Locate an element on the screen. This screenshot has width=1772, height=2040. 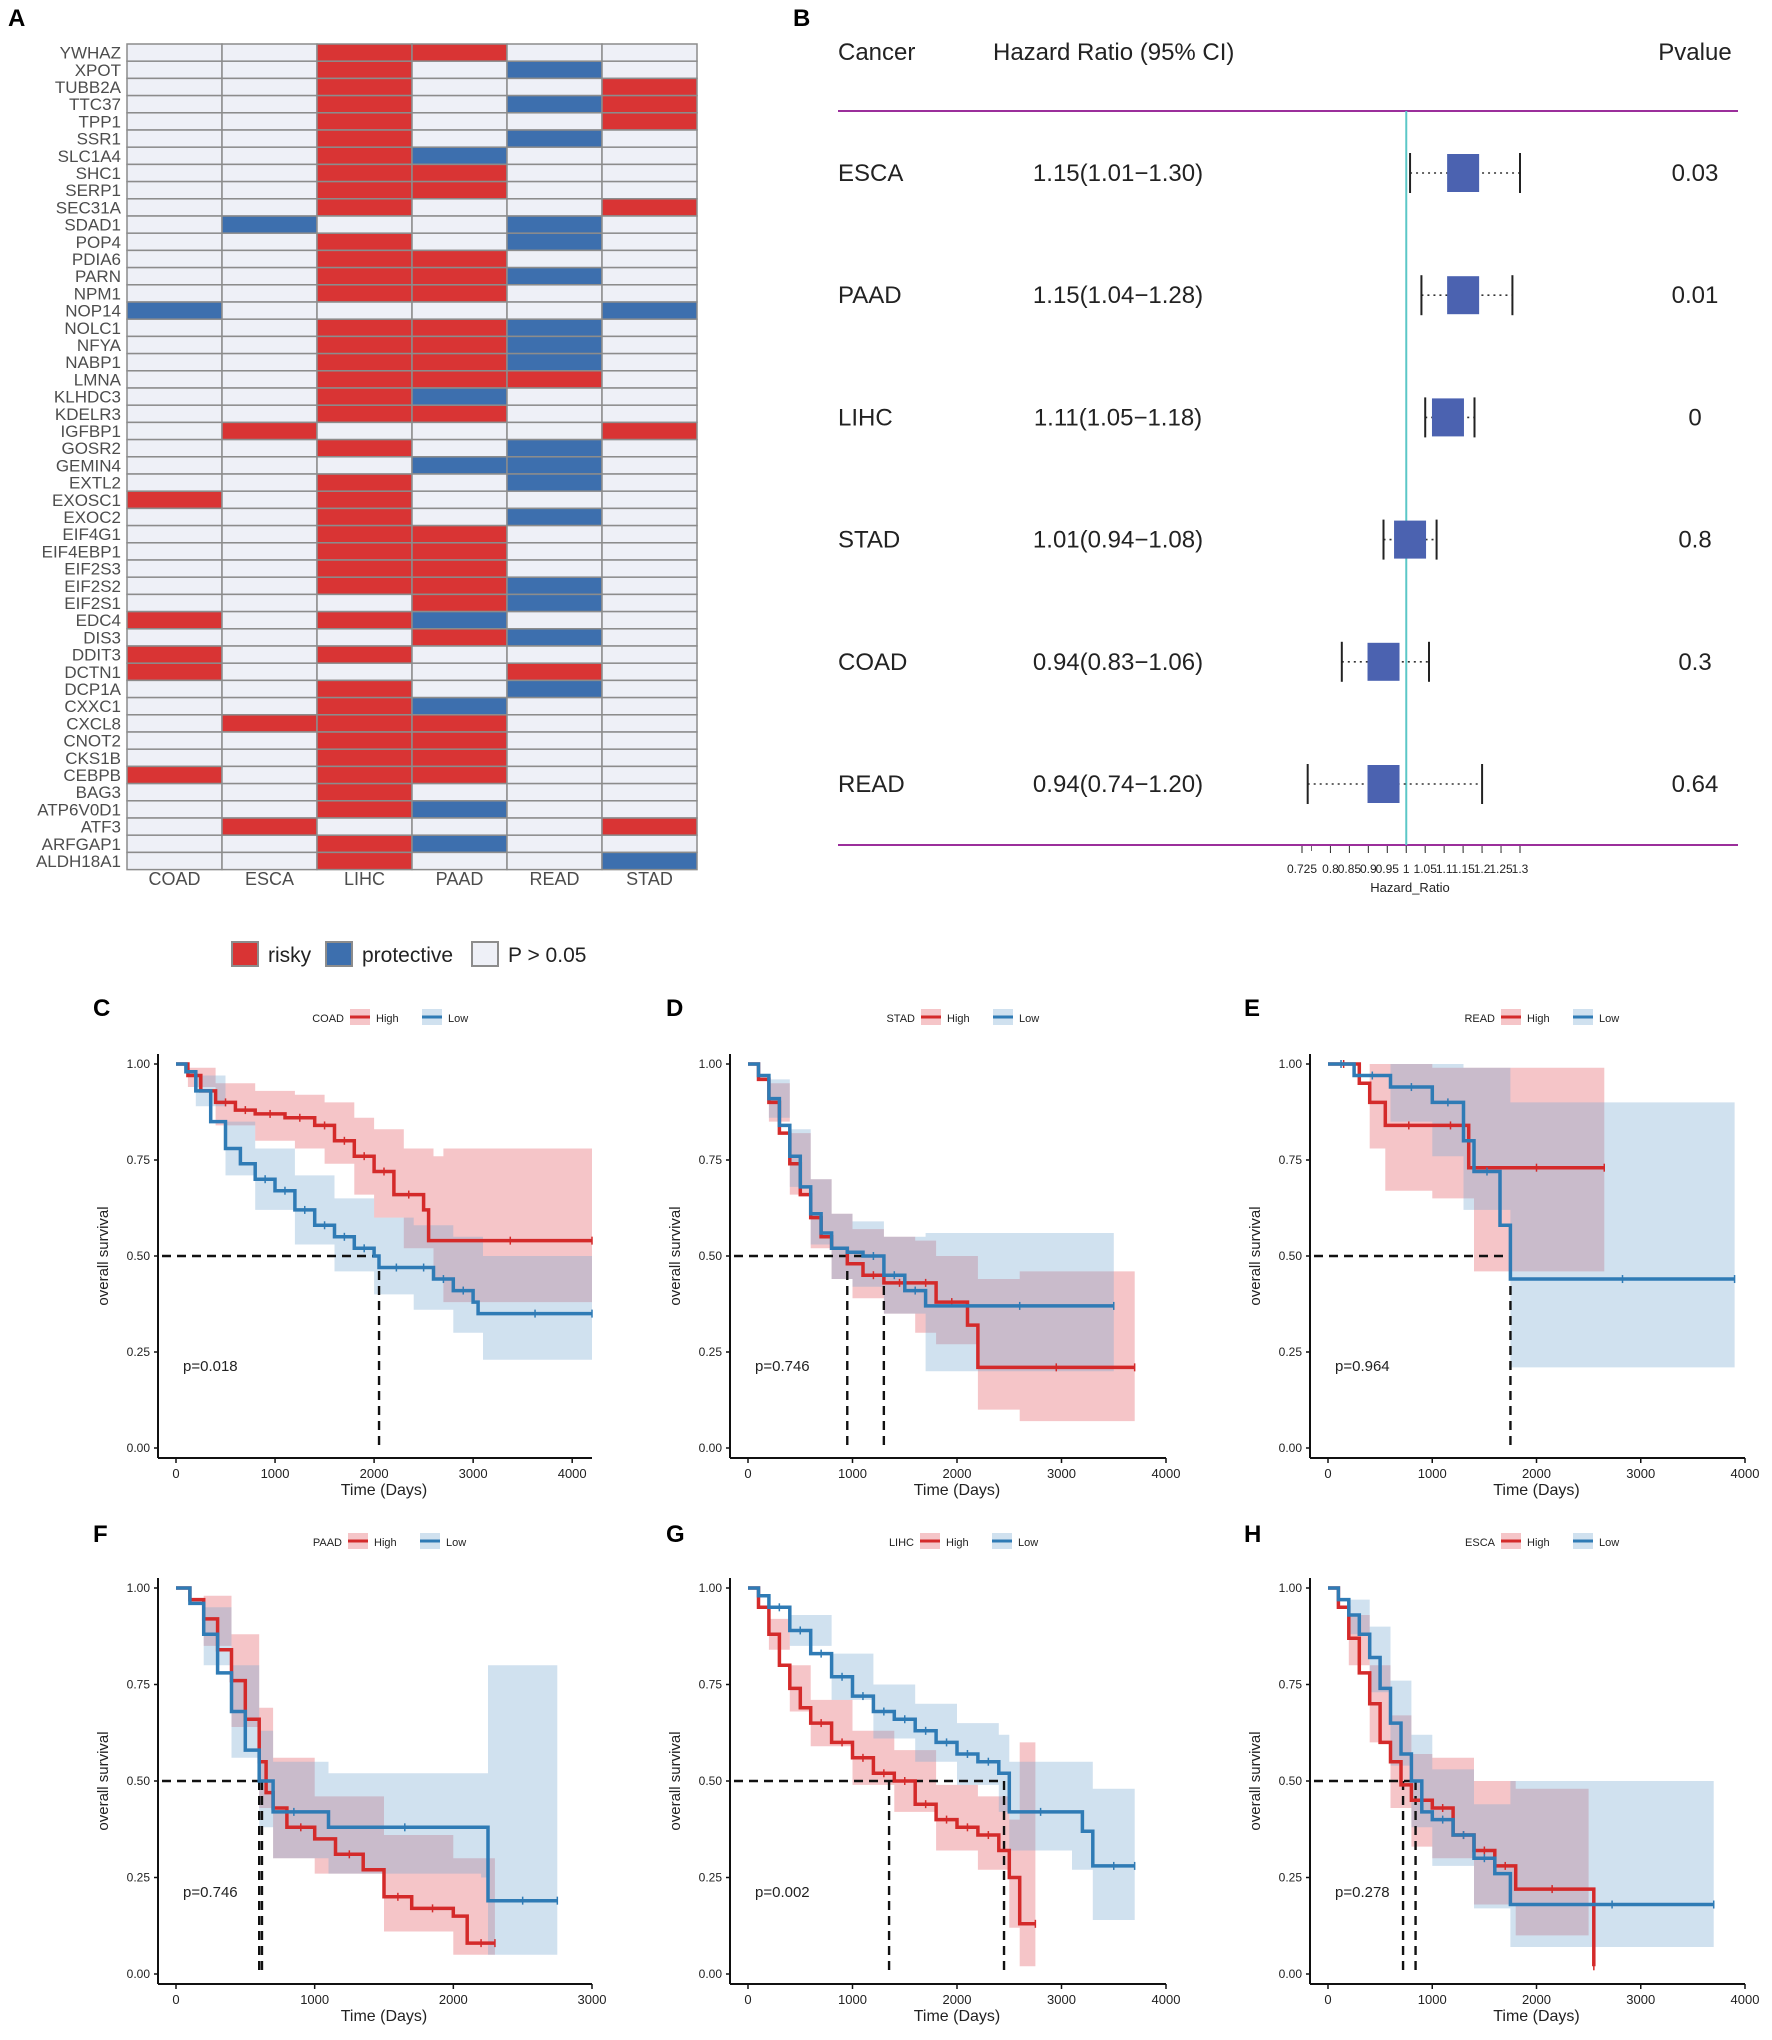
forest-tick-label: 1.2 is located at coordinates (1482, 869).